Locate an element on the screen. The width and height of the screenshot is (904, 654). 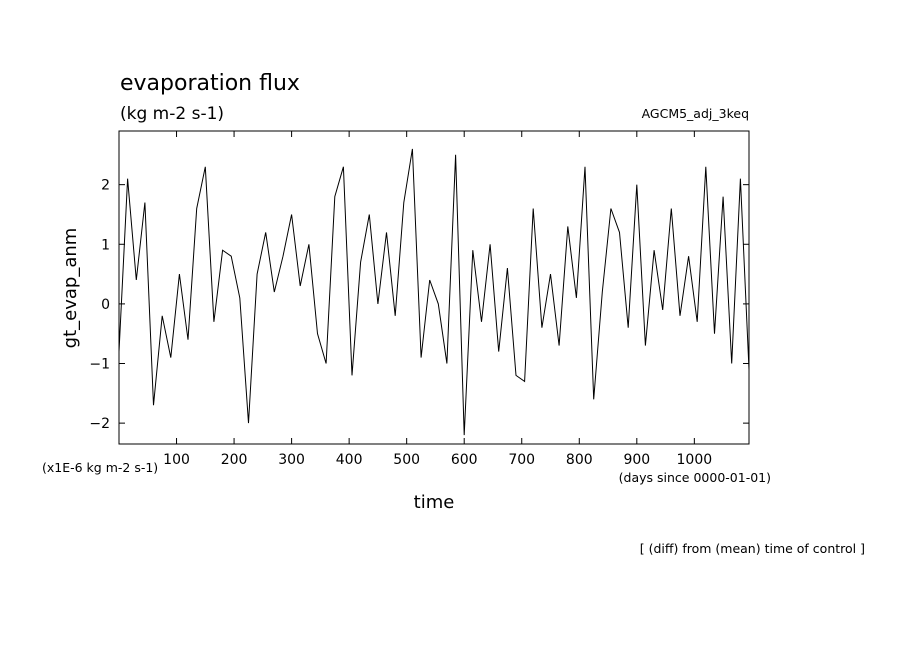
experiment-label: AGCM5_adj_3keq is located at coordinates (695, 113).